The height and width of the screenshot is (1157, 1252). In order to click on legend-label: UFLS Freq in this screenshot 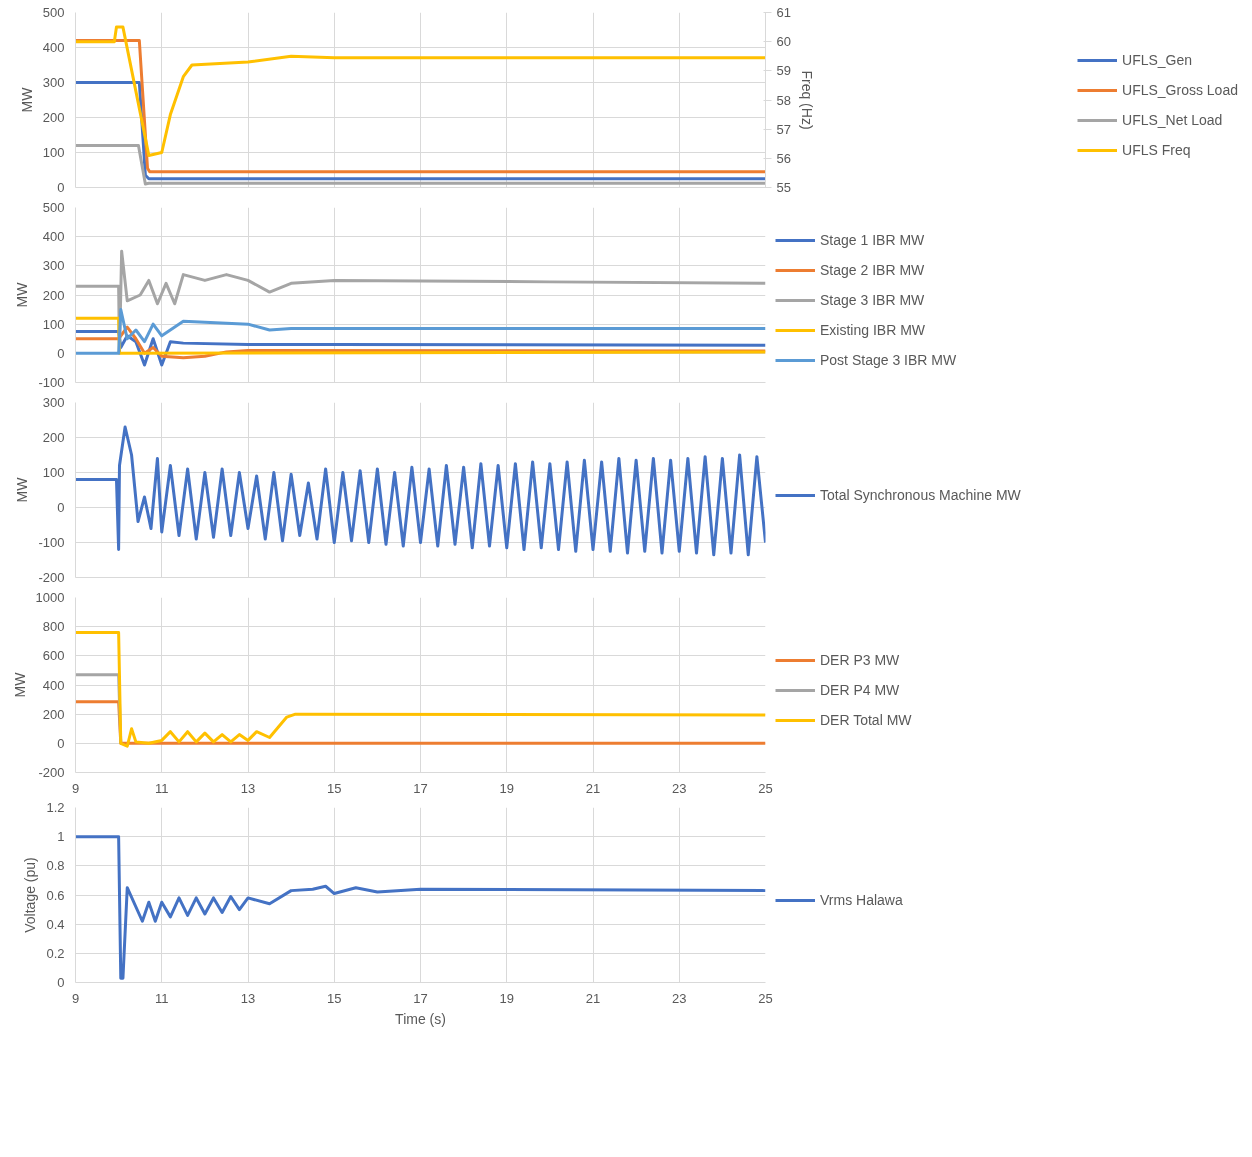, I will do `click(1156, 149)`.